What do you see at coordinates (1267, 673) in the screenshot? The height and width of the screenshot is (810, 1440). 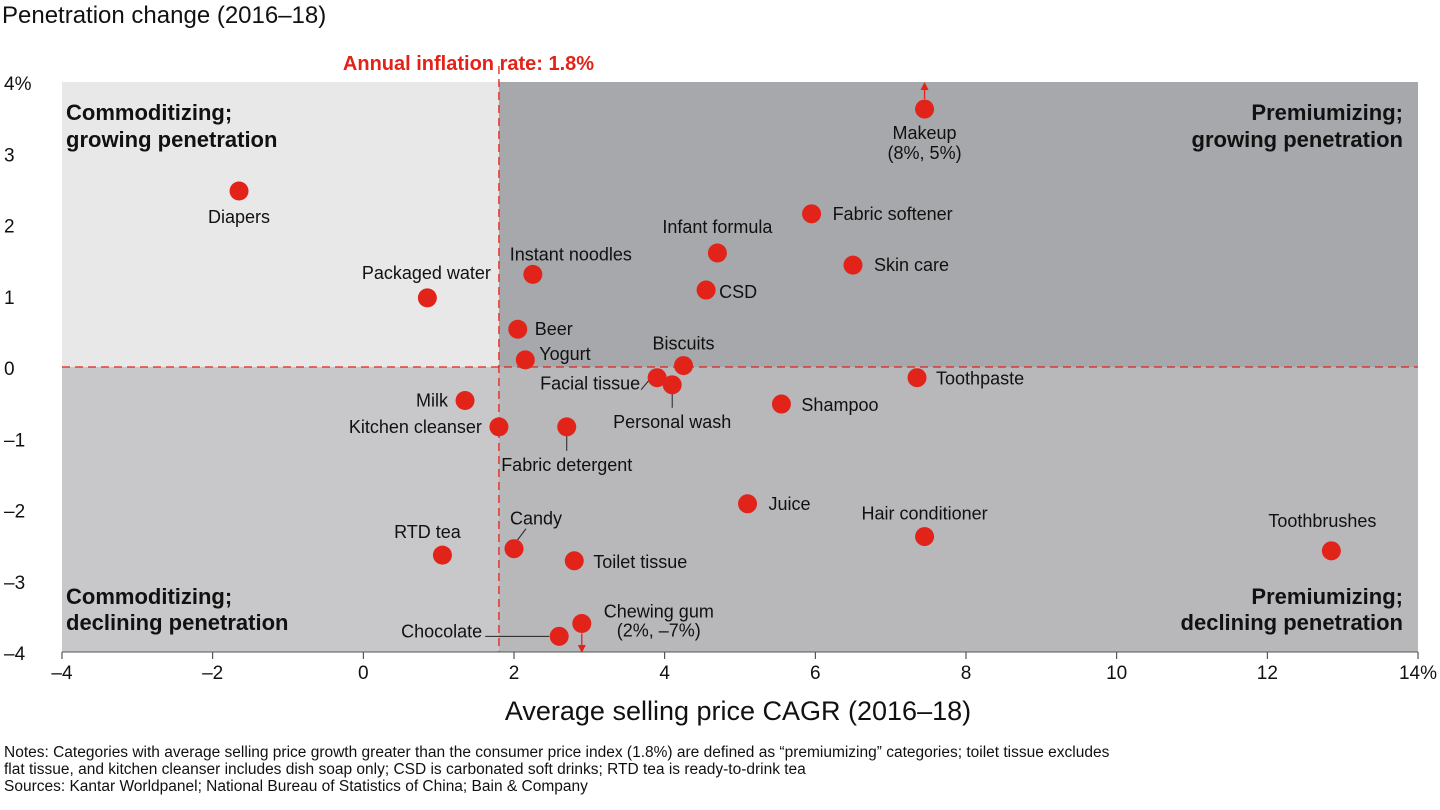 I see `x-tick-label: 12` at bounding box center [1267, 673].